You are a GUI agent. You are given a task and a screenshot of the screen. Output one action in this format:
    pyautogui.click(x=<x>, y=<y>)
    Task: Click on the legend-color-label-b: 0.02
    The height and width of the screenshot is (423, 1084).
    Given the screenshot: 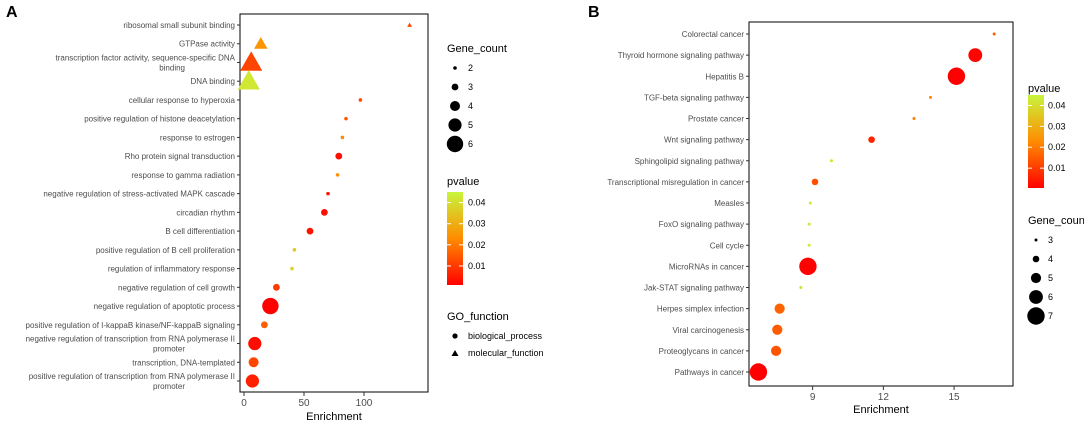 What is the action you would take?
    pyautogui.click(x=1057, y=147)
    